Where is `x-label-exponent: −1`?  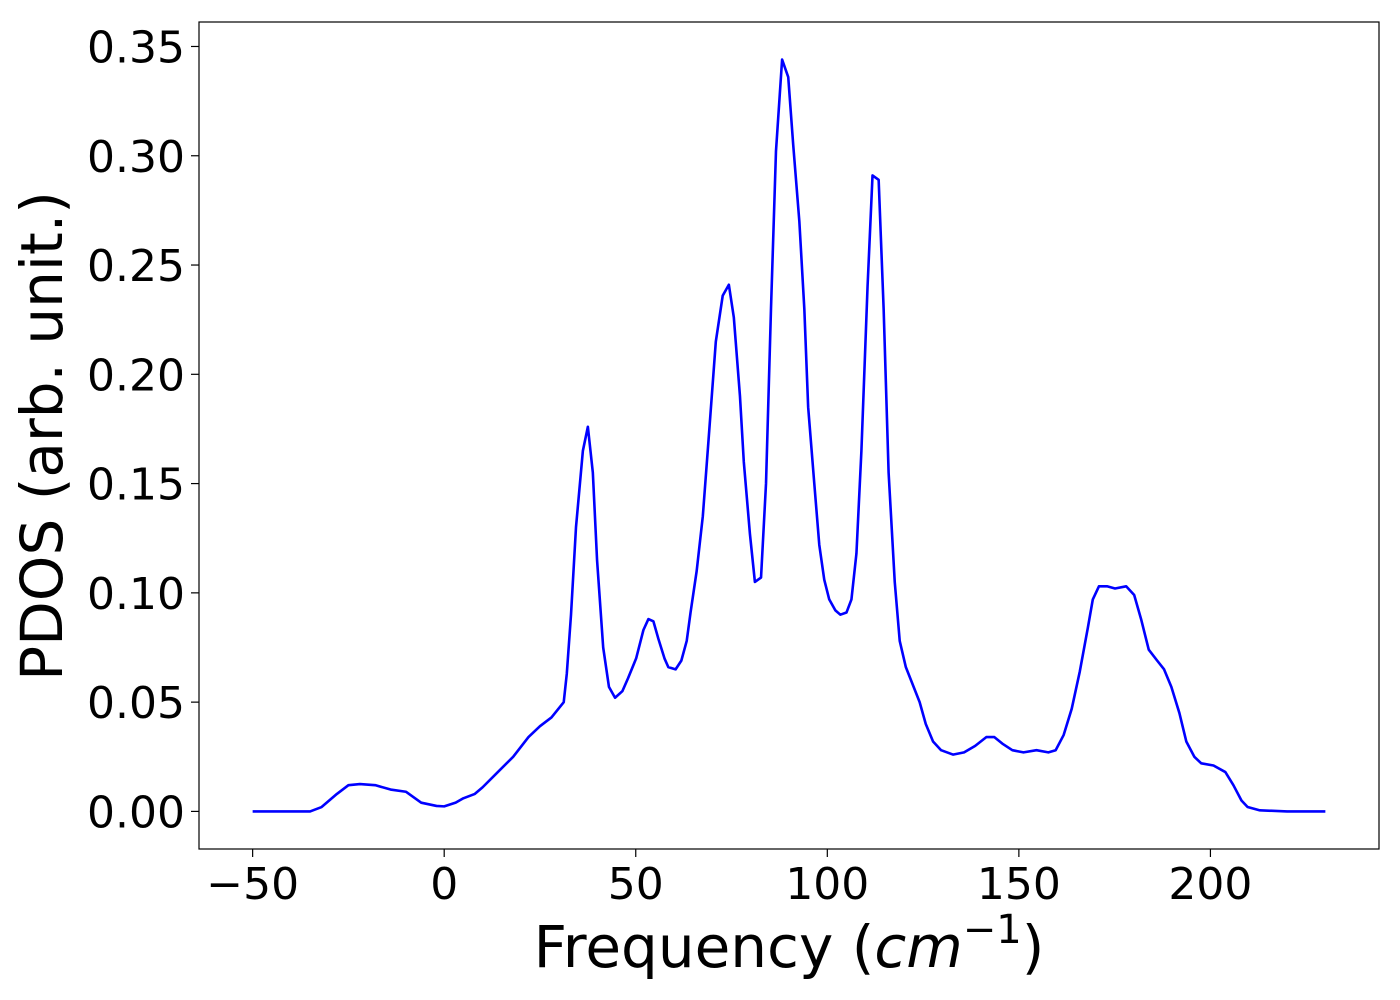 x-label-exponent: −1 is located at coordinates (992, 930).